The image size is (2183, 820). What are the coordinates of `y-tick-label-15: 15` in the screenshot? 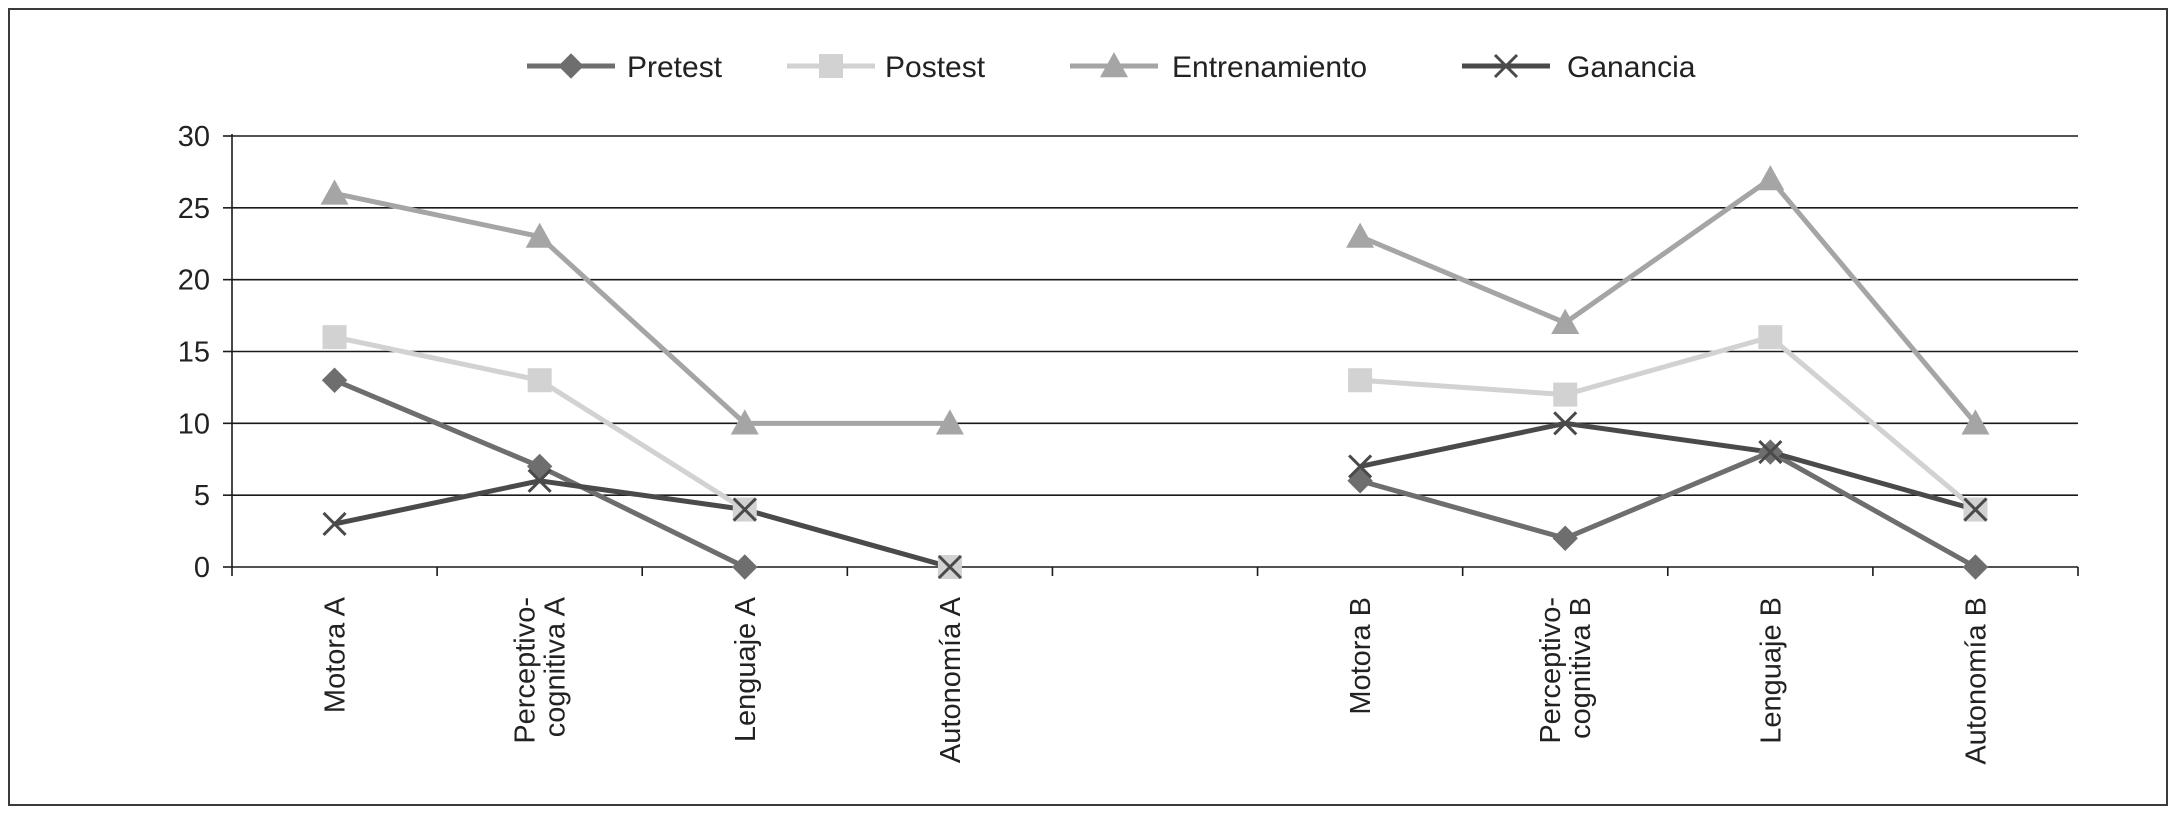 It's located at (194, 353).